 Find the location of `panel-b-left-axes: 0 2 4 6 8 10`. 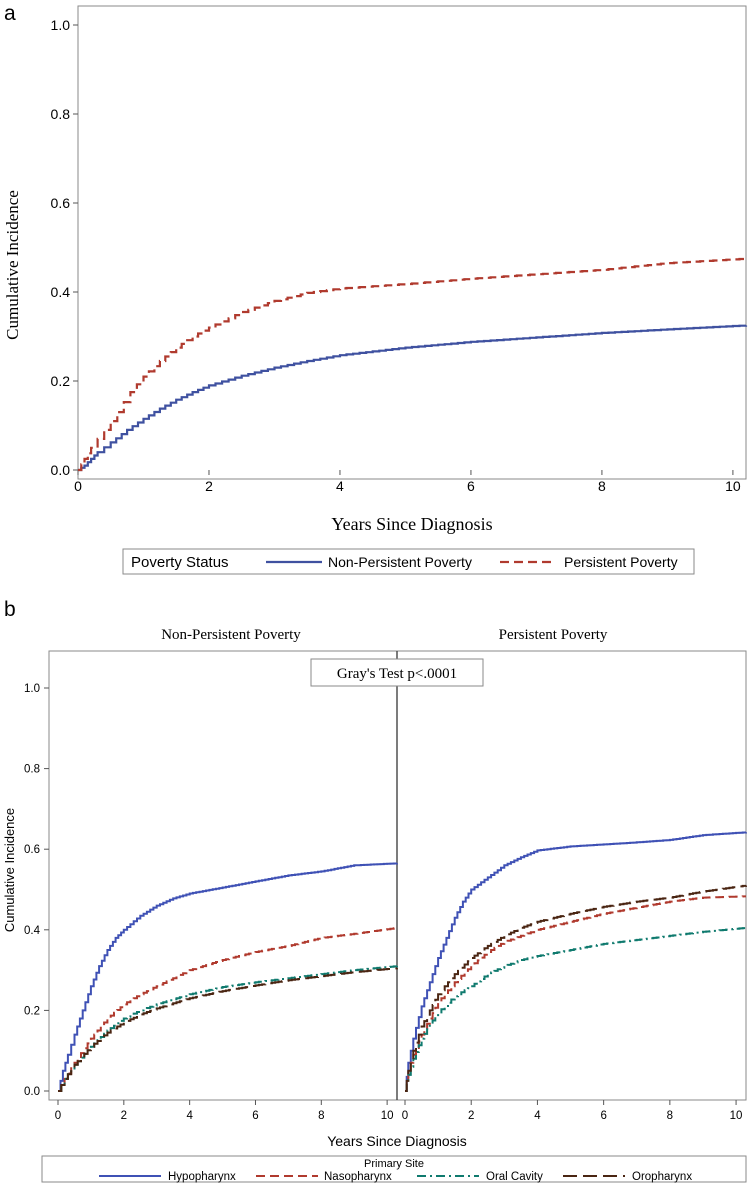

panel-b-left-axes: 0 2 4 6 8 10 is located at coordinates (224, 1111).